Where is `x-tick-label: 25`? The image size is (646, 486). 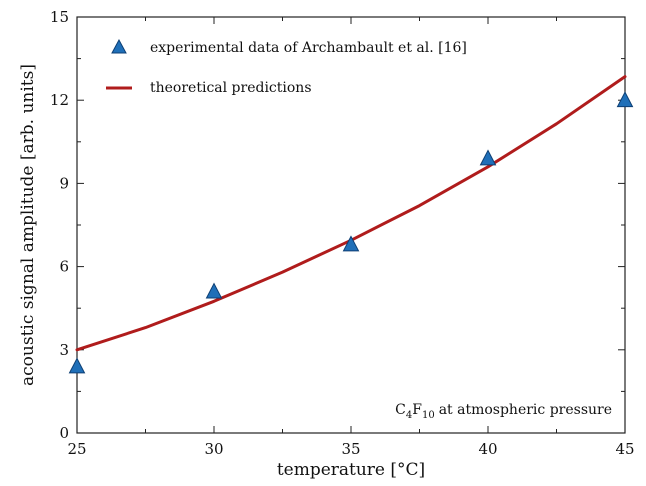 x-tick-label: 25 is located at coordinates (76, 449).